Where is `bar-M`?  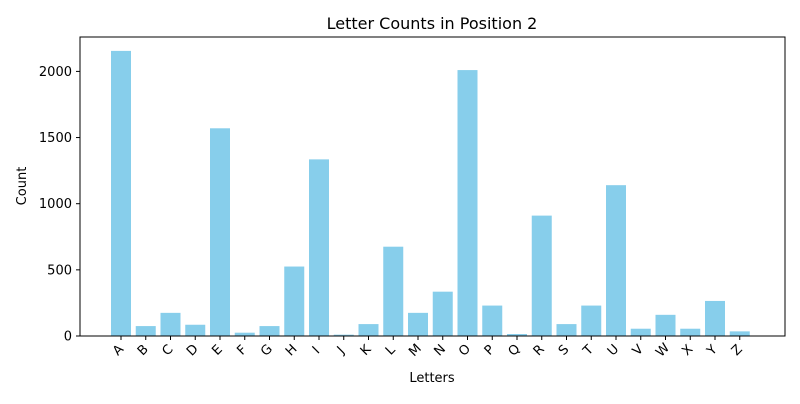 bar-M is located at coordinates (418, 324).